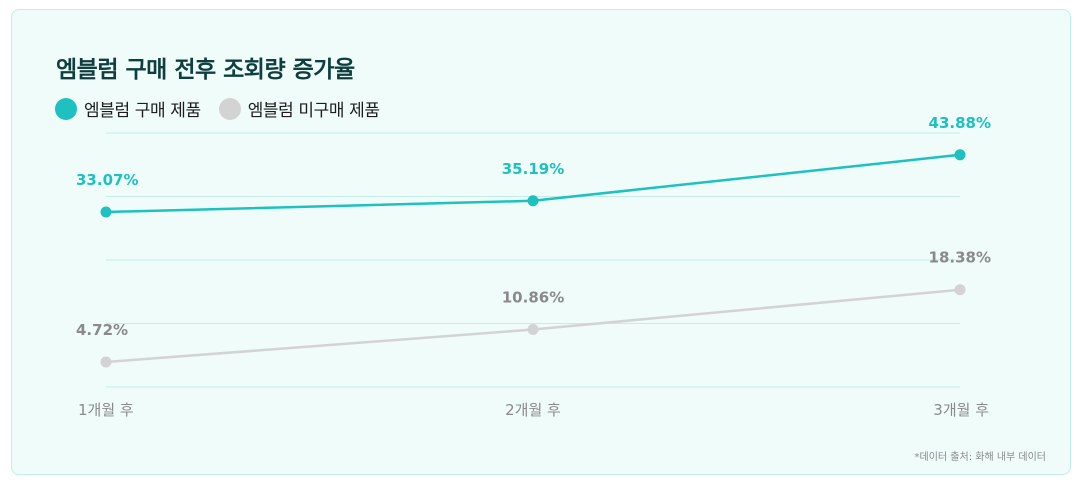 The width and height of the screenshot is (1080, 486). What do you see at coordinates (66, 108) in the screenshot?
I see `legend-marker-purchased` at bounding box center [66, 108].